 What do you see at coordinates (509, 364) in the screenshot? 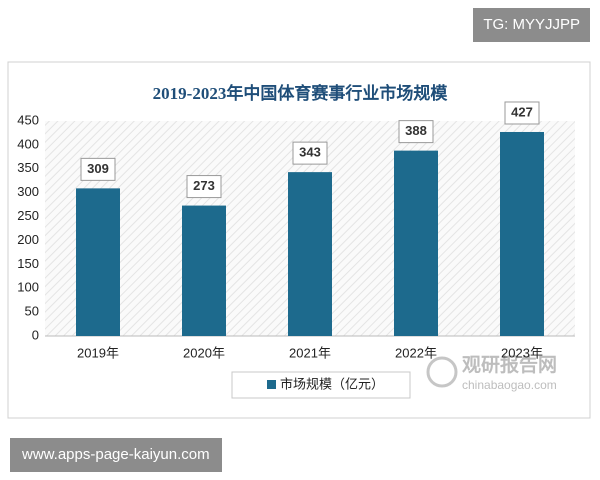
I see `watermark-name: 观研报告网` at bounding box center [509, 364].